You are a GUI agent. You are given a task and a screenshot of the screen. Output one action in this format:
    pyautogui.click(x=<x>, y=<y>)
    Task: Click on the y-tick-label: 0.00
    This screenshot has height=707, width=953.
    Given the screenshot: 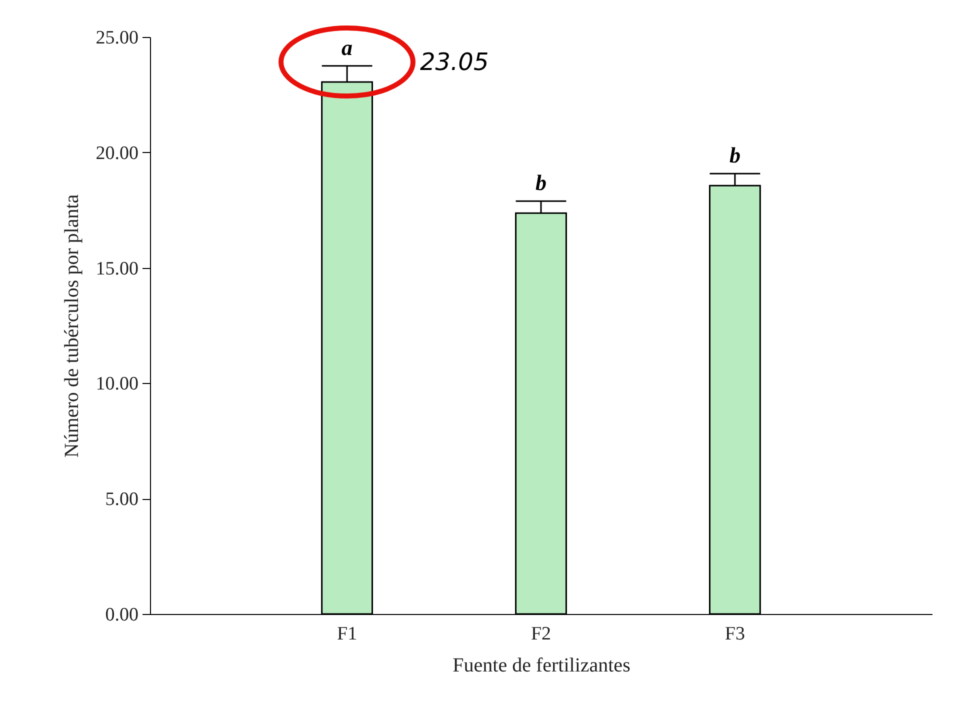 What is the action you would take?
    pyautogui.click(x=121, y=615)
    